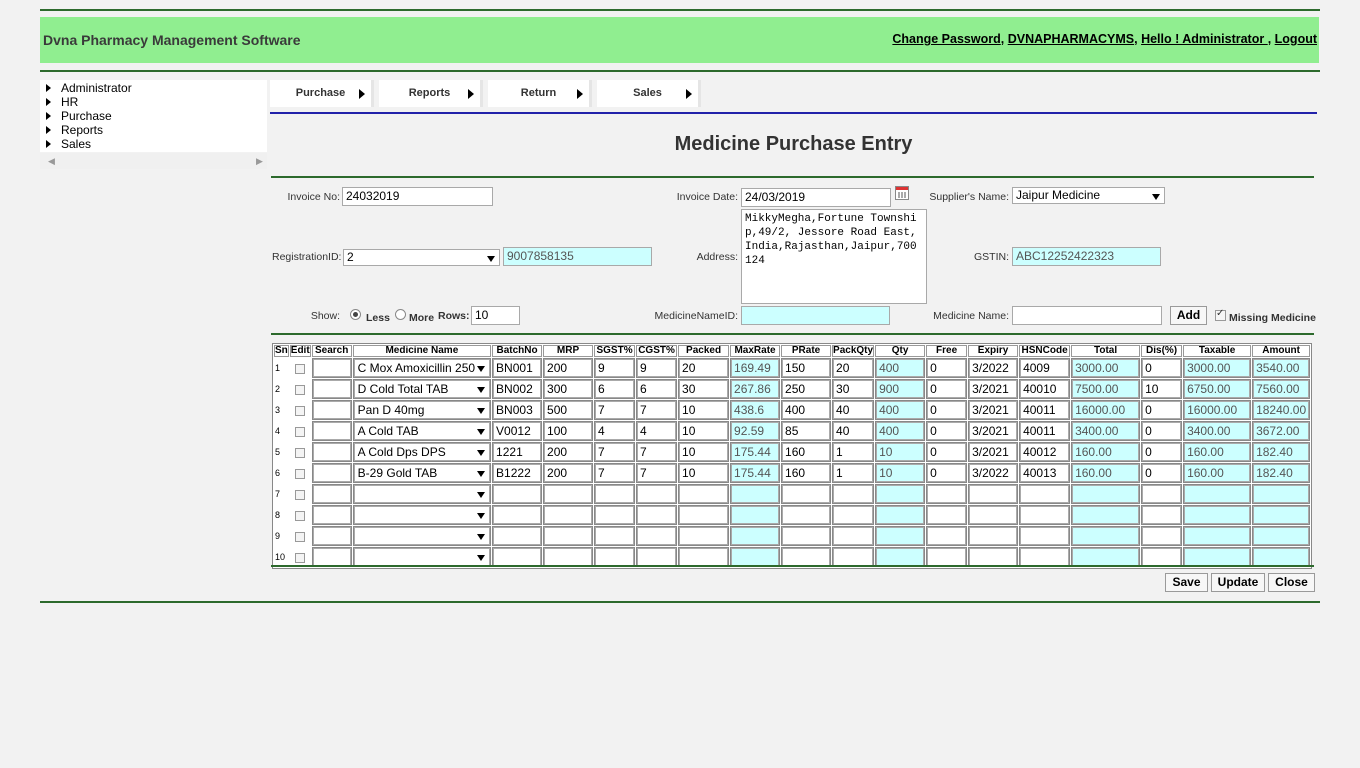  Describe the element at coordinates (806, 410) in the screenshot. I see `prate-input: 400` at that location.